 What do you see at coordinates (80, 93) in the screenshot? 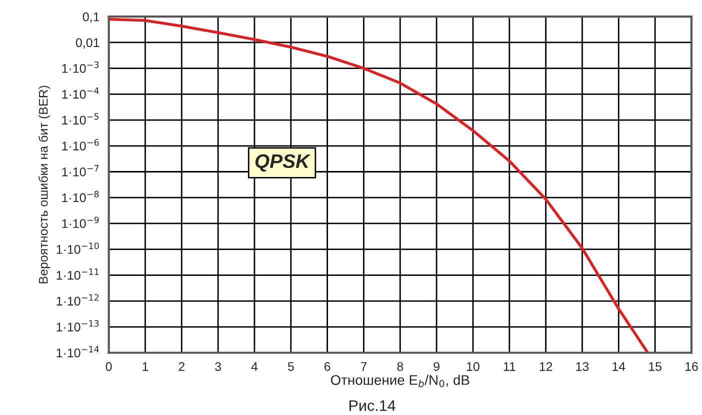
I see `y-tick-label: 1·10$^{−4}$` at bounding box center [80, 93].